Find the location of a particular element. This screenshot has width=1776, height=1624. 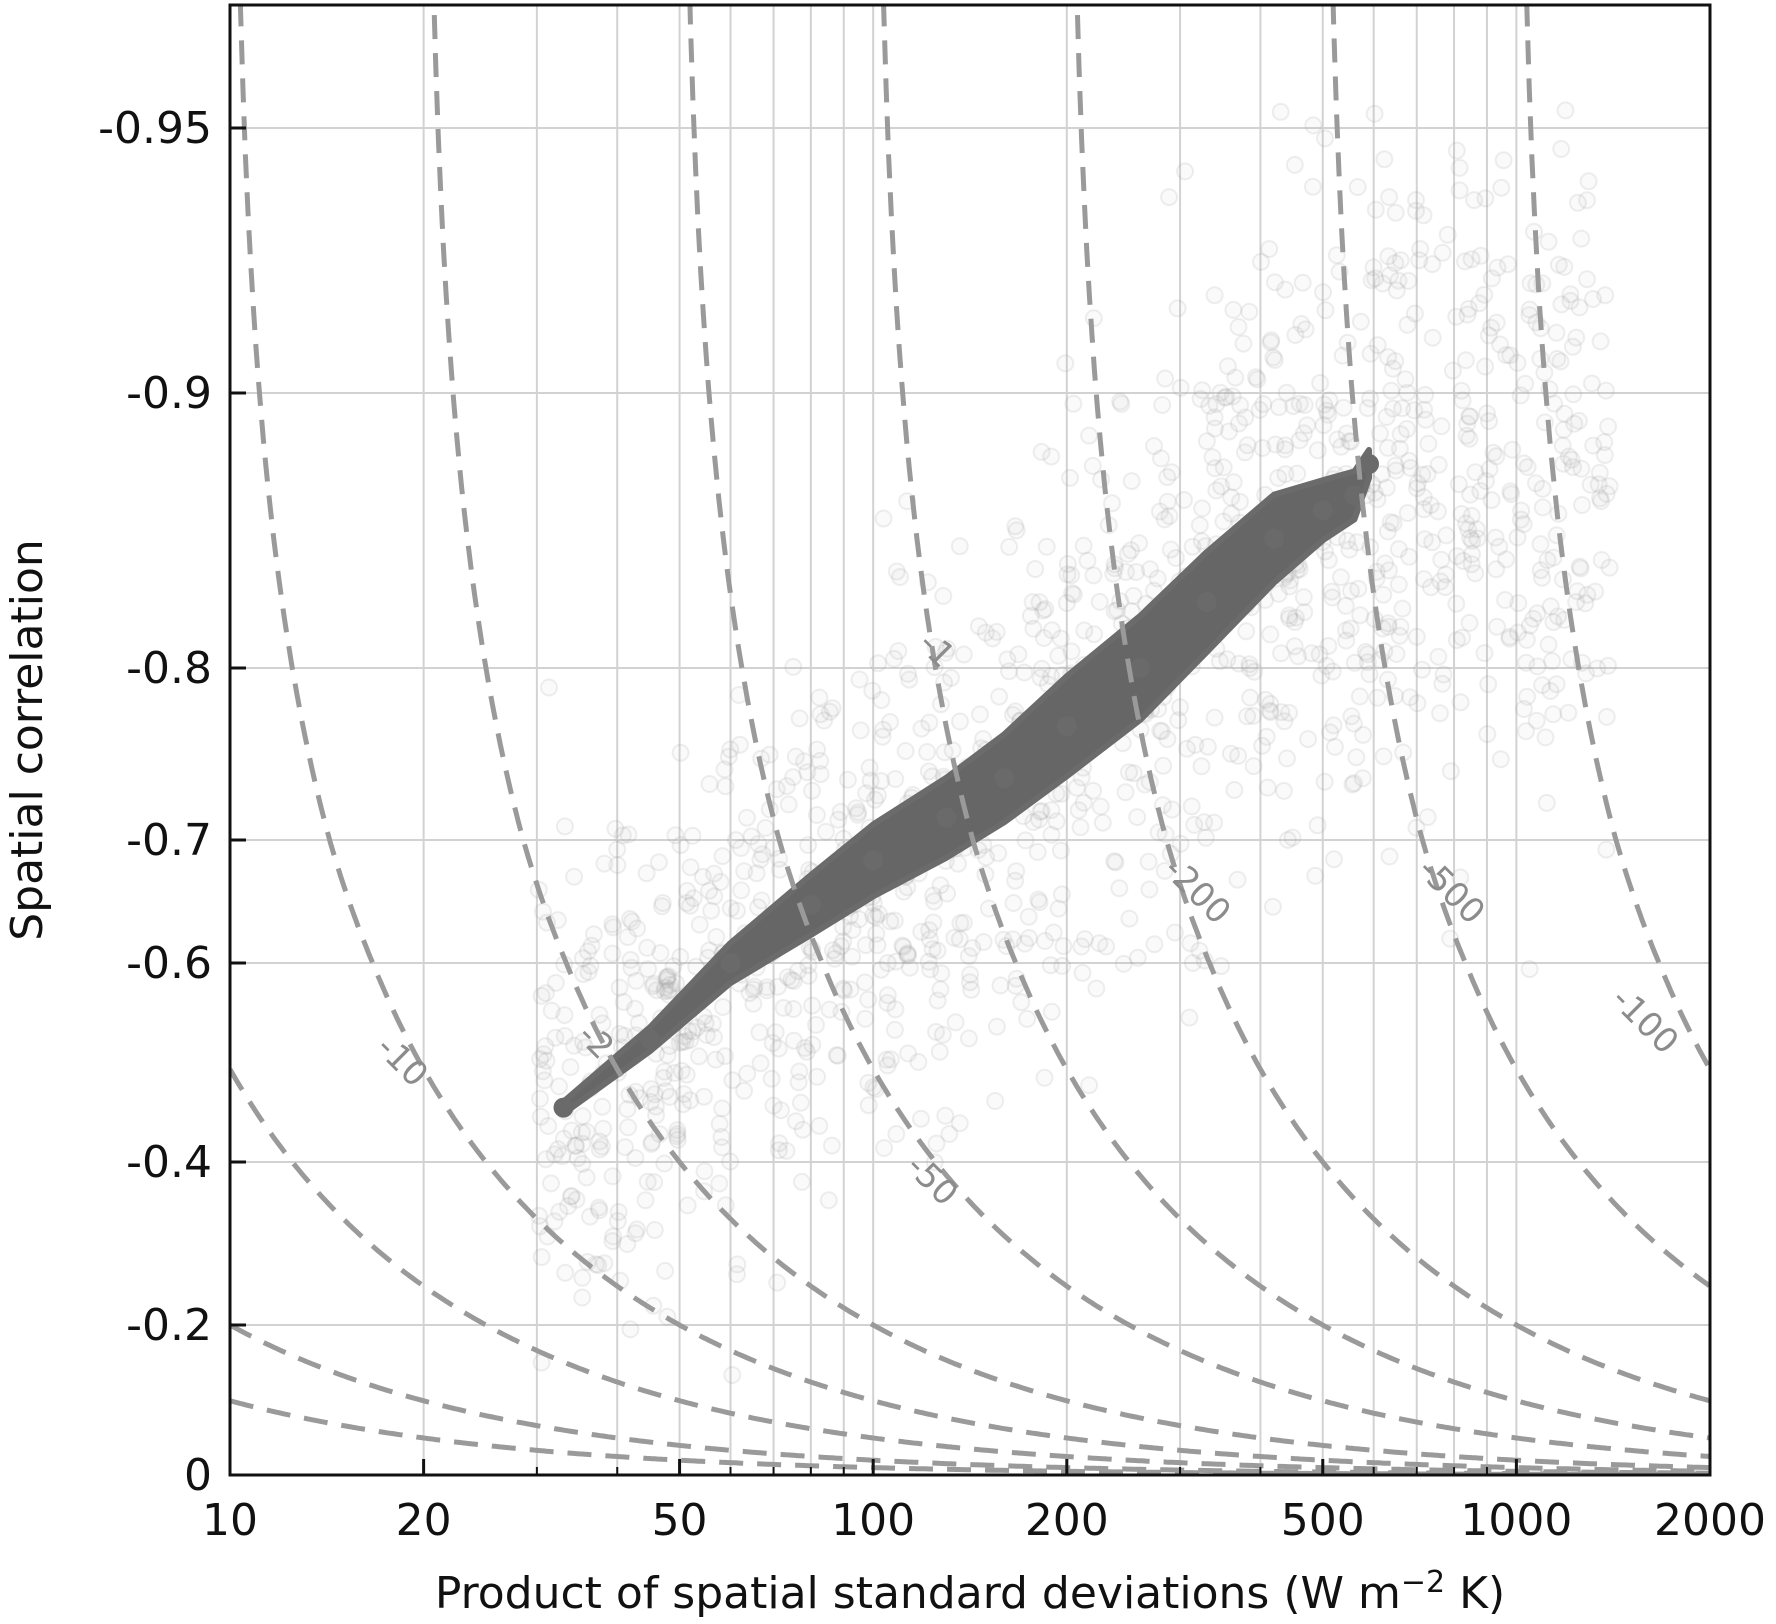

x-tick-label: 20 is located at coordinates (424, 1520).